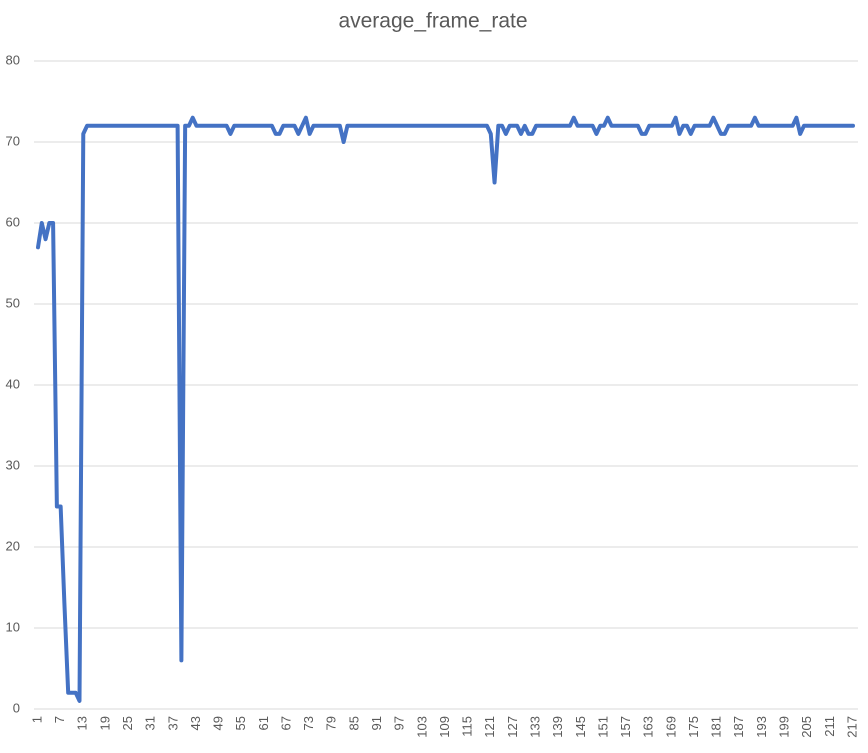 The width and height of the screenshot is (868, 753). I want to click on x-tick-label: 133, so click(534, 727).